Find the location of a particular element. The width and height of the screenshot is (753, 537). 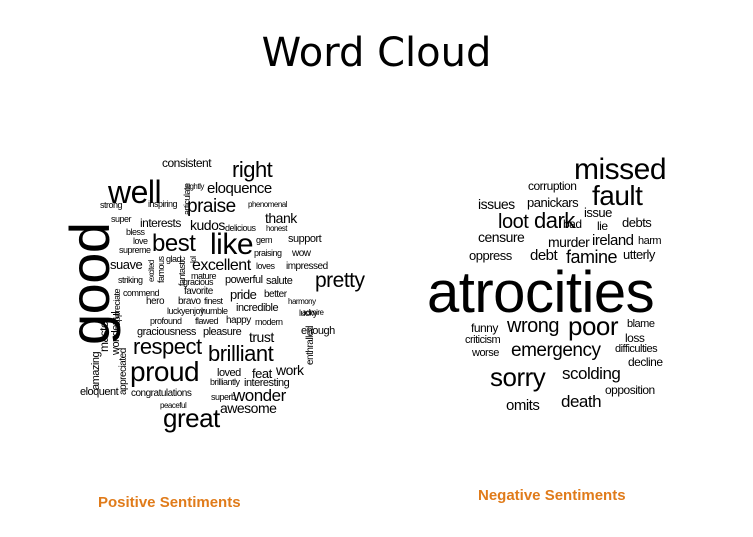

negative-word-famine: famine is located at coordinates (592, 257).